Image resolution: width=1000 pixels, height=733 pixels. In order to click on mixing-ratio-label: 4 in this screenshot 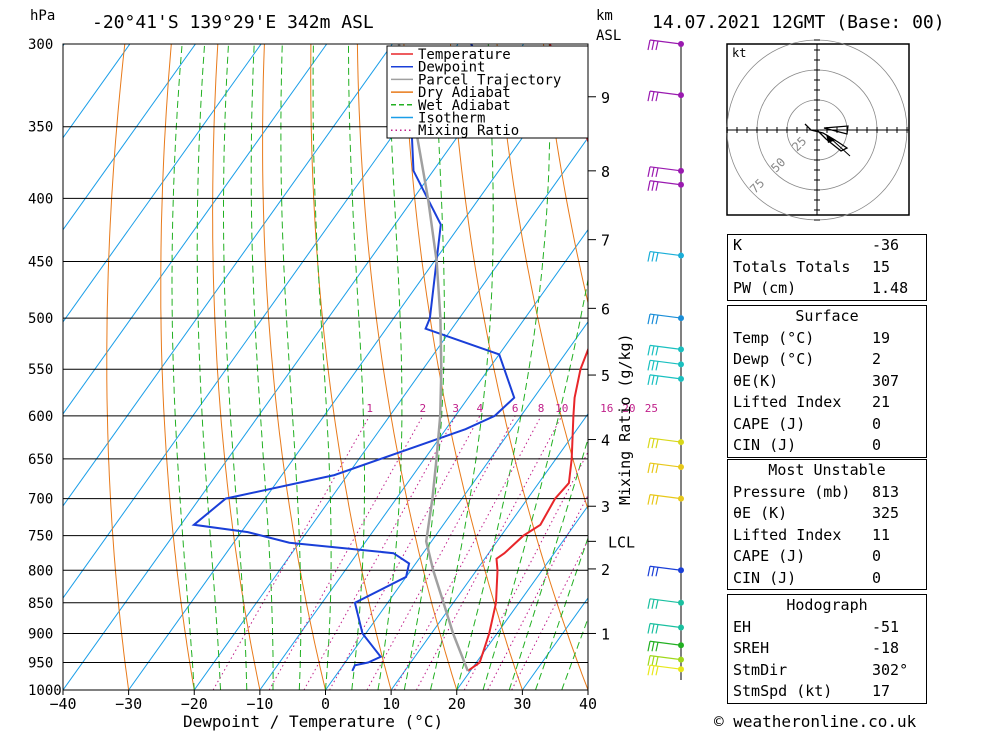, I will do `click(480, 408)`.